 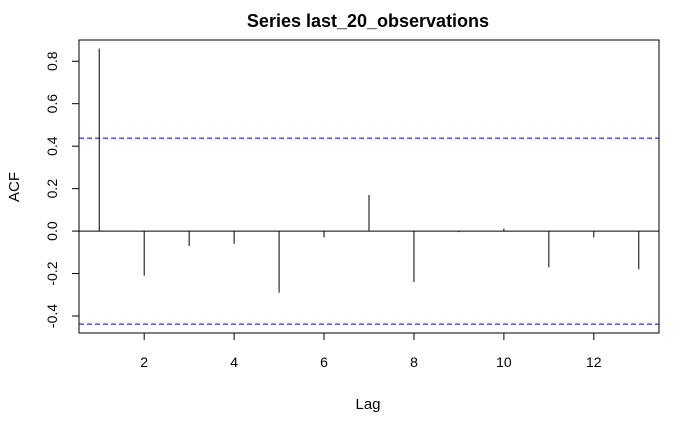 What do you see at coordinates (52, 146) in the screenshot?
I see `y-tick-label: 0.4` at bounding box center [52, 146].